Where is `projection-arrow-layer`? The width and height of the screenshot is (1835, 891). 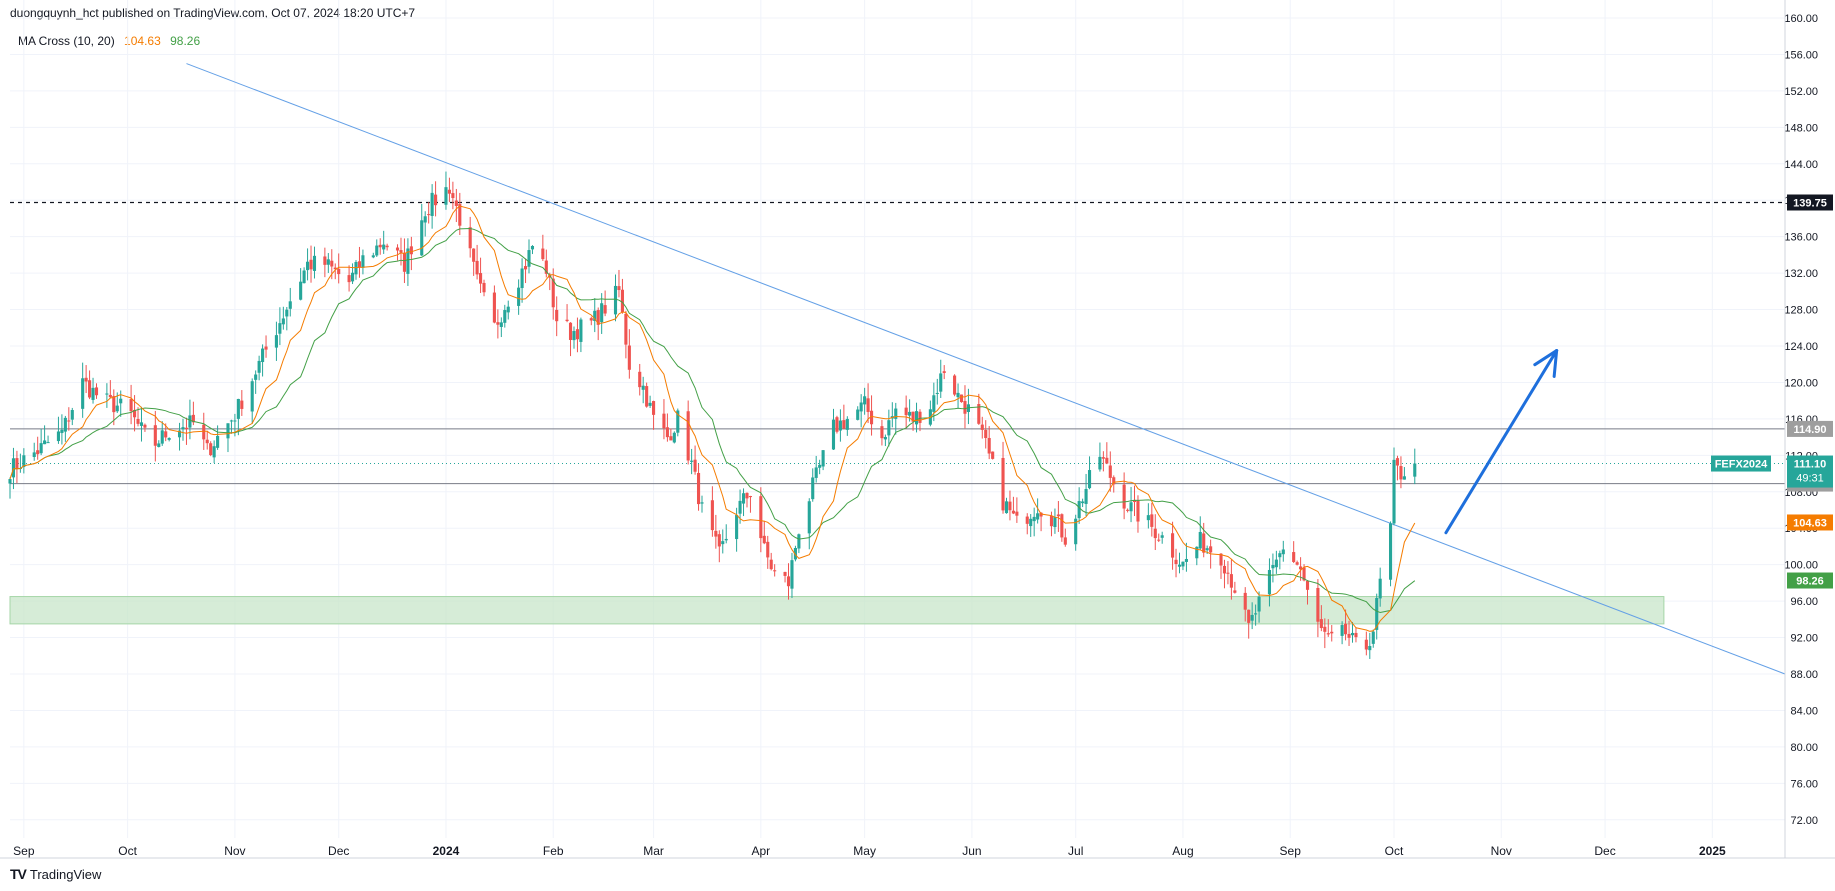
projection-arrow-layer is located at coordinates (1501, 442).